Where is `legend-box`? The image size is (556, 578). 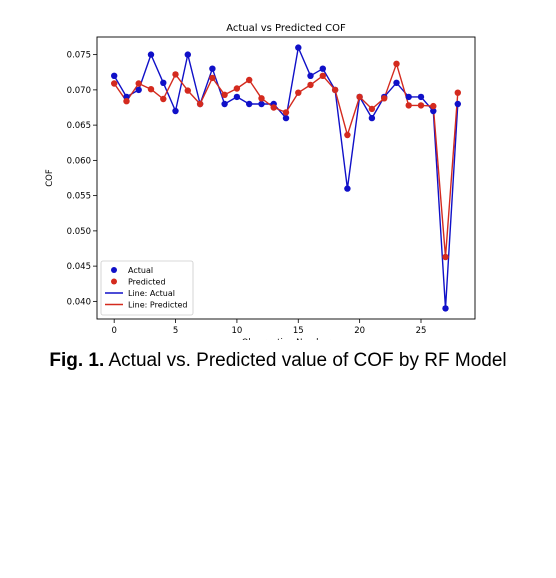
legend-box is located at coordinates (147, 288).